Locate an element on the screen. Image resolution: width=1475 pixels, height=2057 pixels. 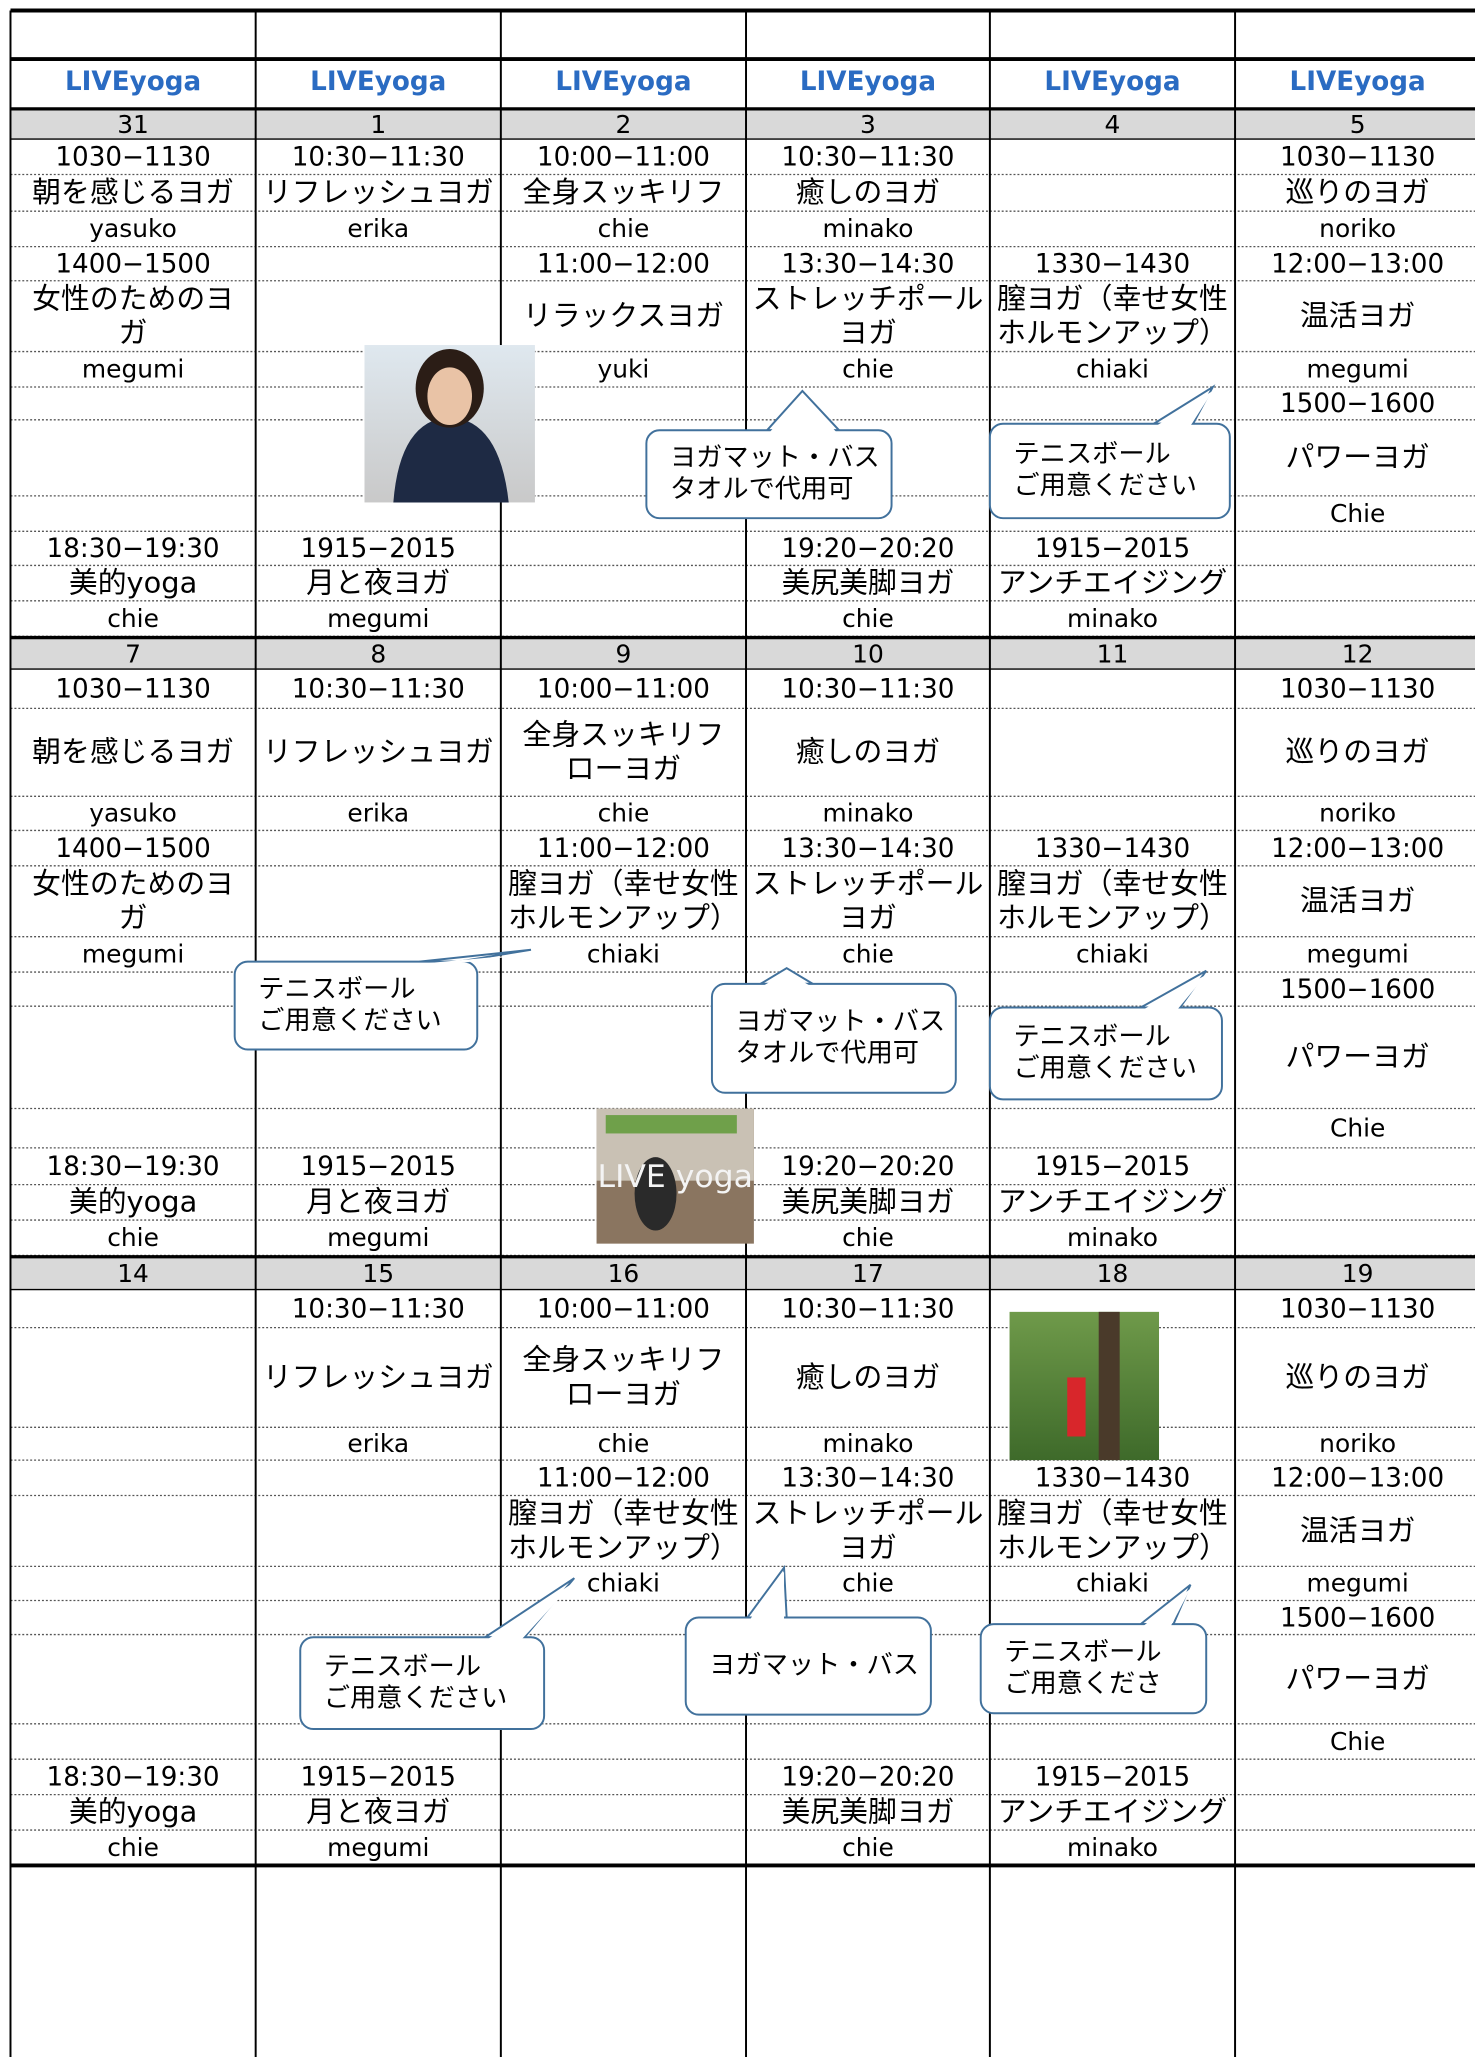
photo-face is located at coordinates (449, 396).